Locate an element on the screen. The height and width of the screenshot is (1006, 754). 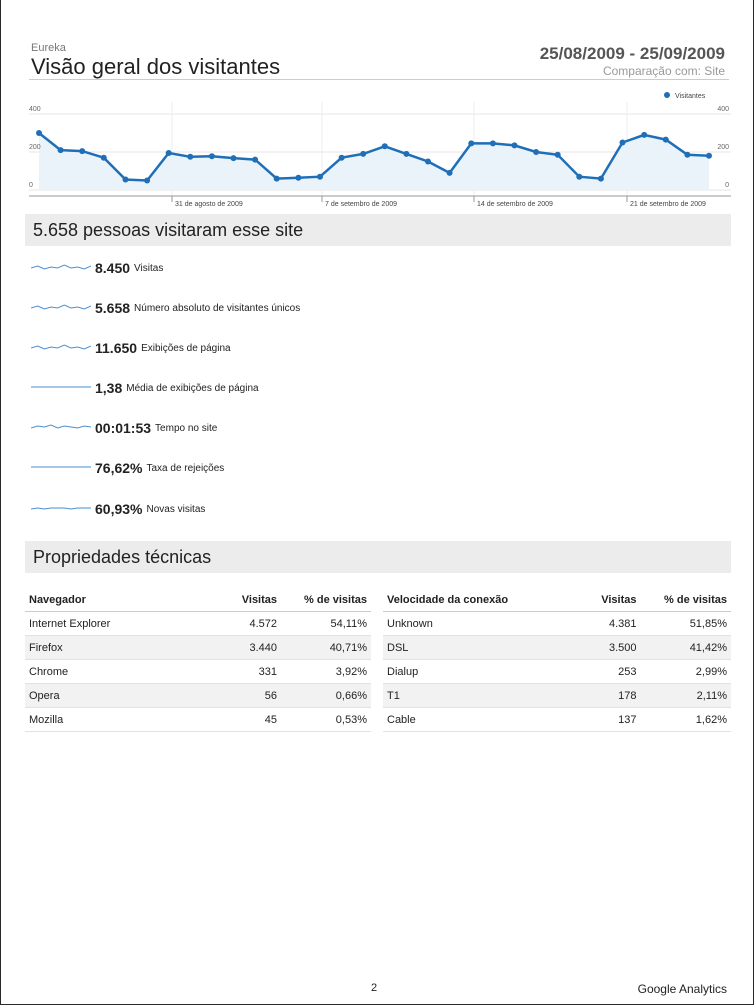
tech-section-header: Propriedades técnicas is located at coordinates (378, 557).